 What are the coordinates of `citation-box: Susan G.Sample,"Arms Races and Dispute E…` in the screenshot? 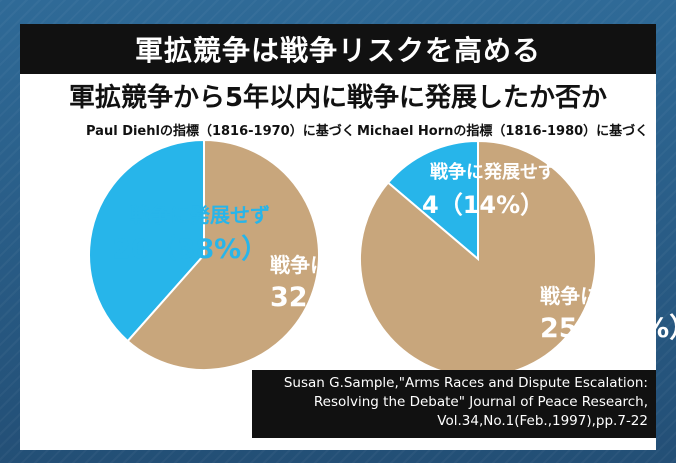 It's located at (454, 404).